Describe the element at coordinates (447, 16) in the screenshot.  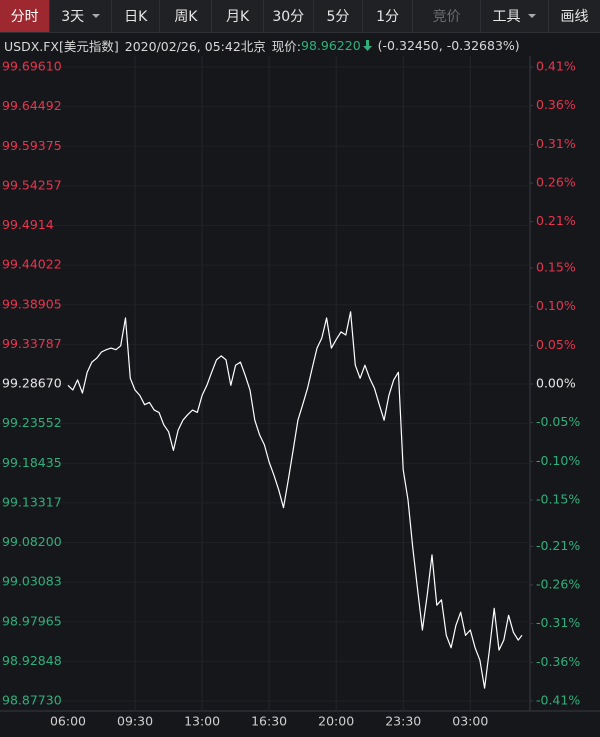
I see `tab: 竞价` at that location.